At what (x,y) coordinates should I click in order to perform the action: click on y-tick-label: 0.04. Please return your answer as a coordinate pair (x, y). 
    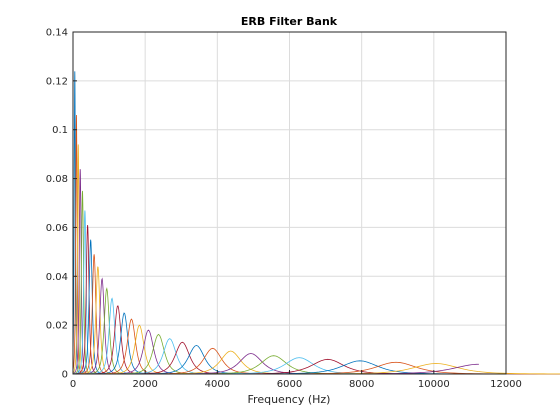
    Looking at the image, I should click on (57, 277).